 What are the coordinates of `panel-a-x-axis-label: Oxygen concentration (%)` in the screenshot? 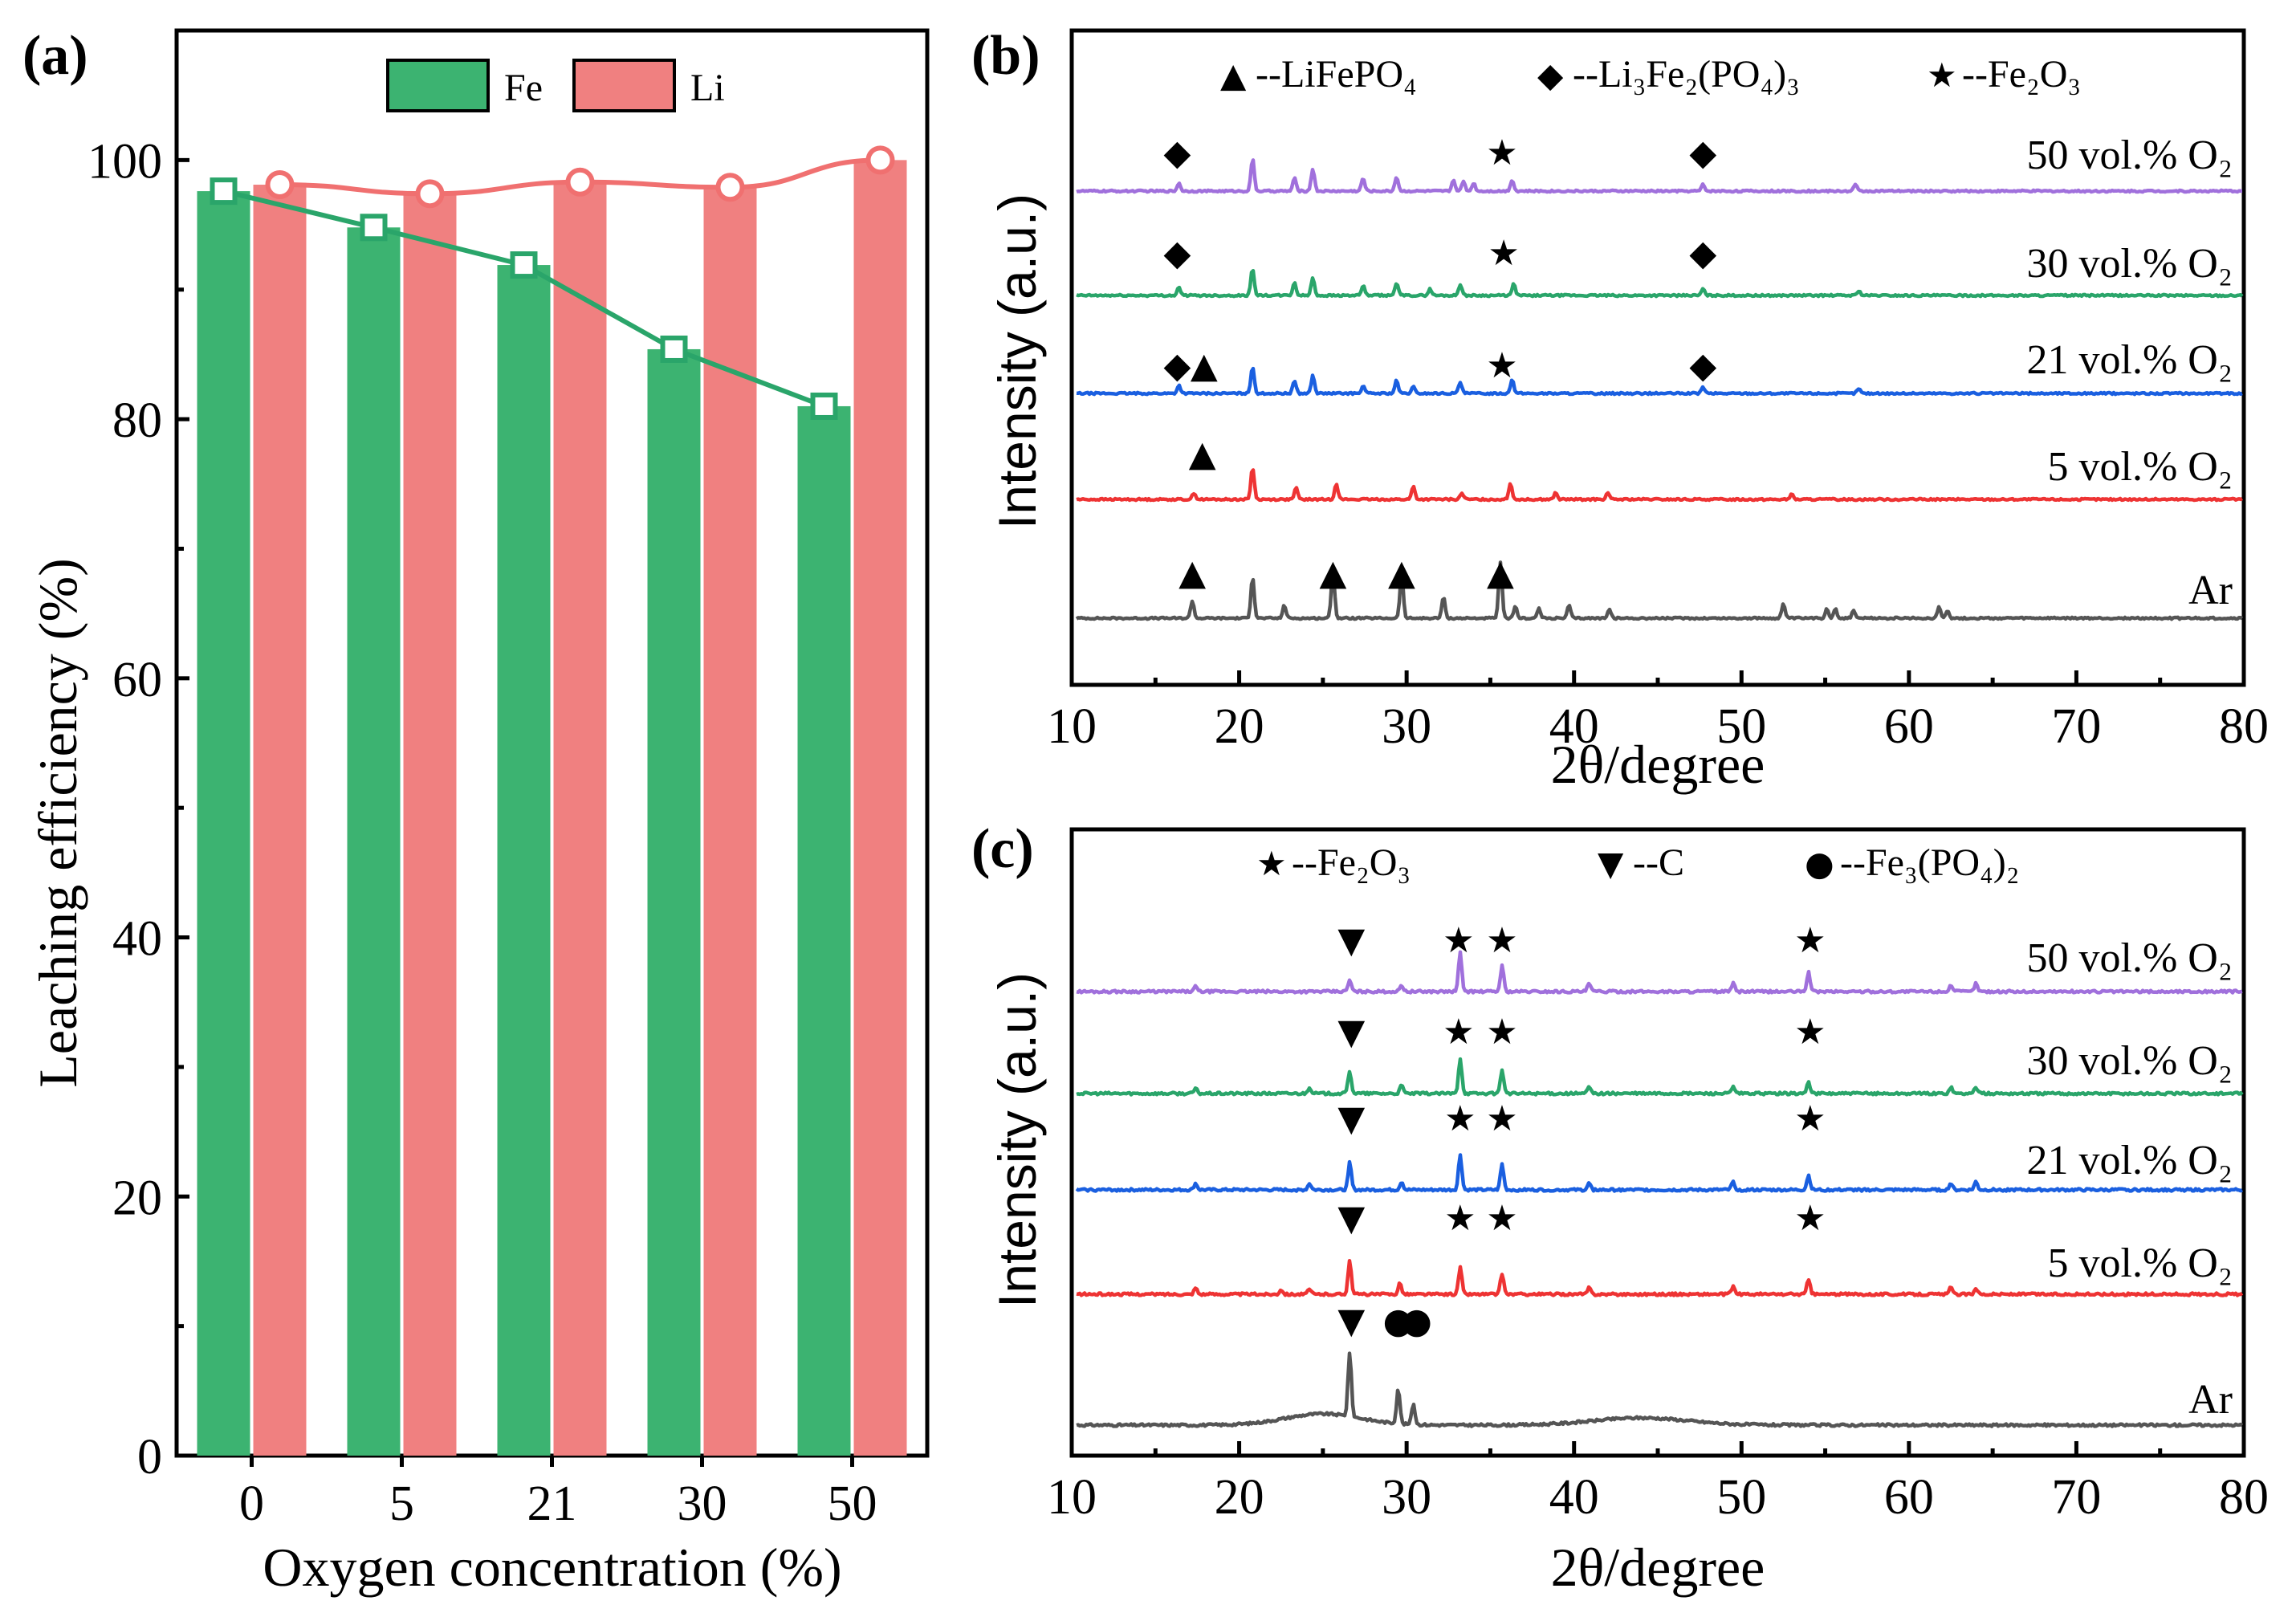 It's located at (552, 1567).